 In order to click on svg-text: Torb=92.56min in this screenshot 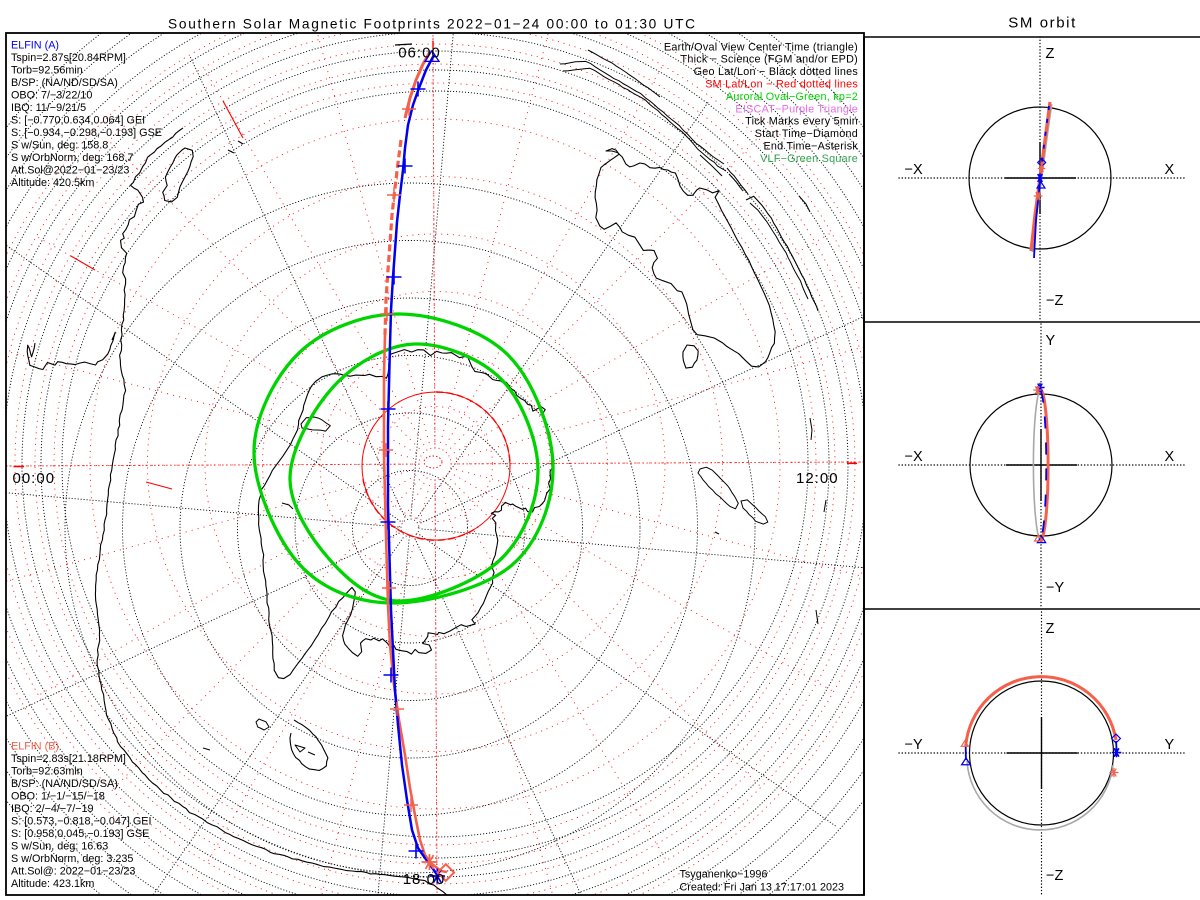, I will do `click(47, 71)`.